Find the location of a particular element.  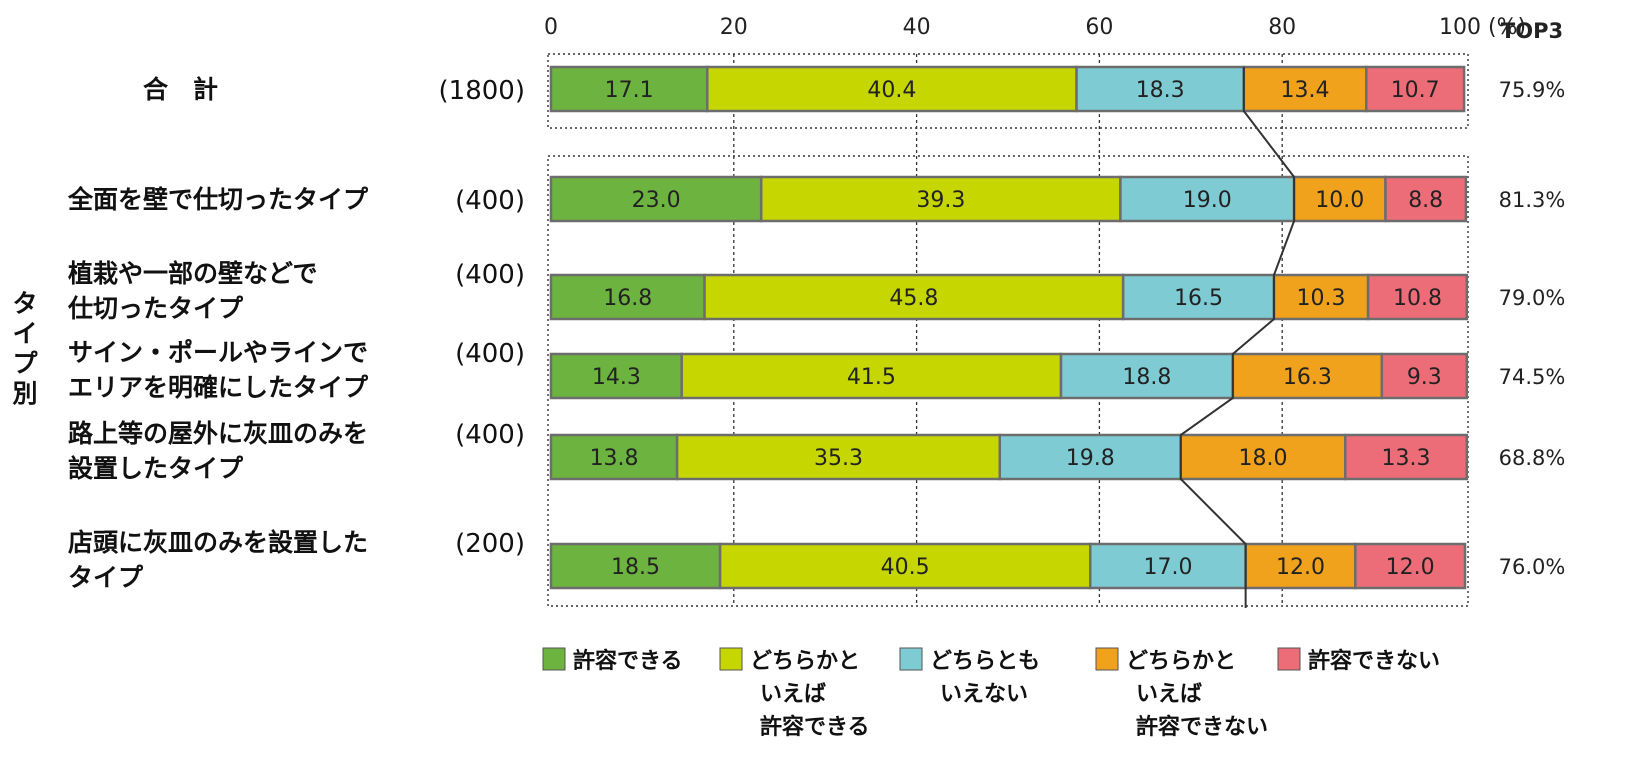

segment-value-label: 16.8 is located at coordinates (627, 298).